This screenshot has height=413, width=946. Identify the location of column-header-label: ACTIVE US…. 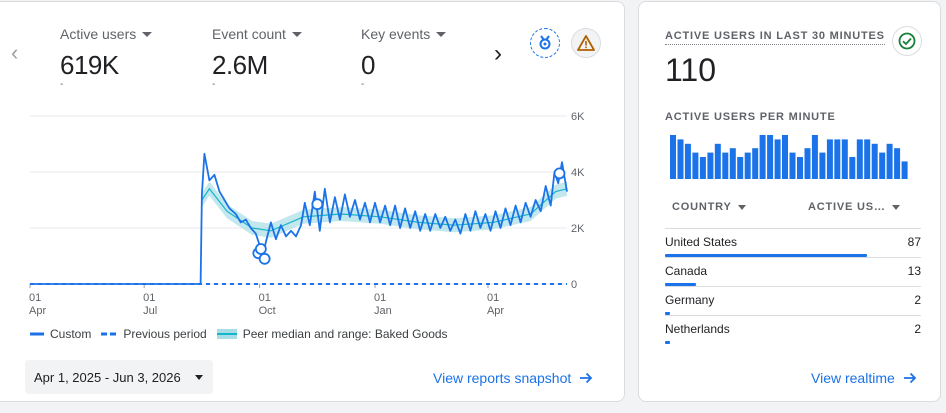
(847, 207).